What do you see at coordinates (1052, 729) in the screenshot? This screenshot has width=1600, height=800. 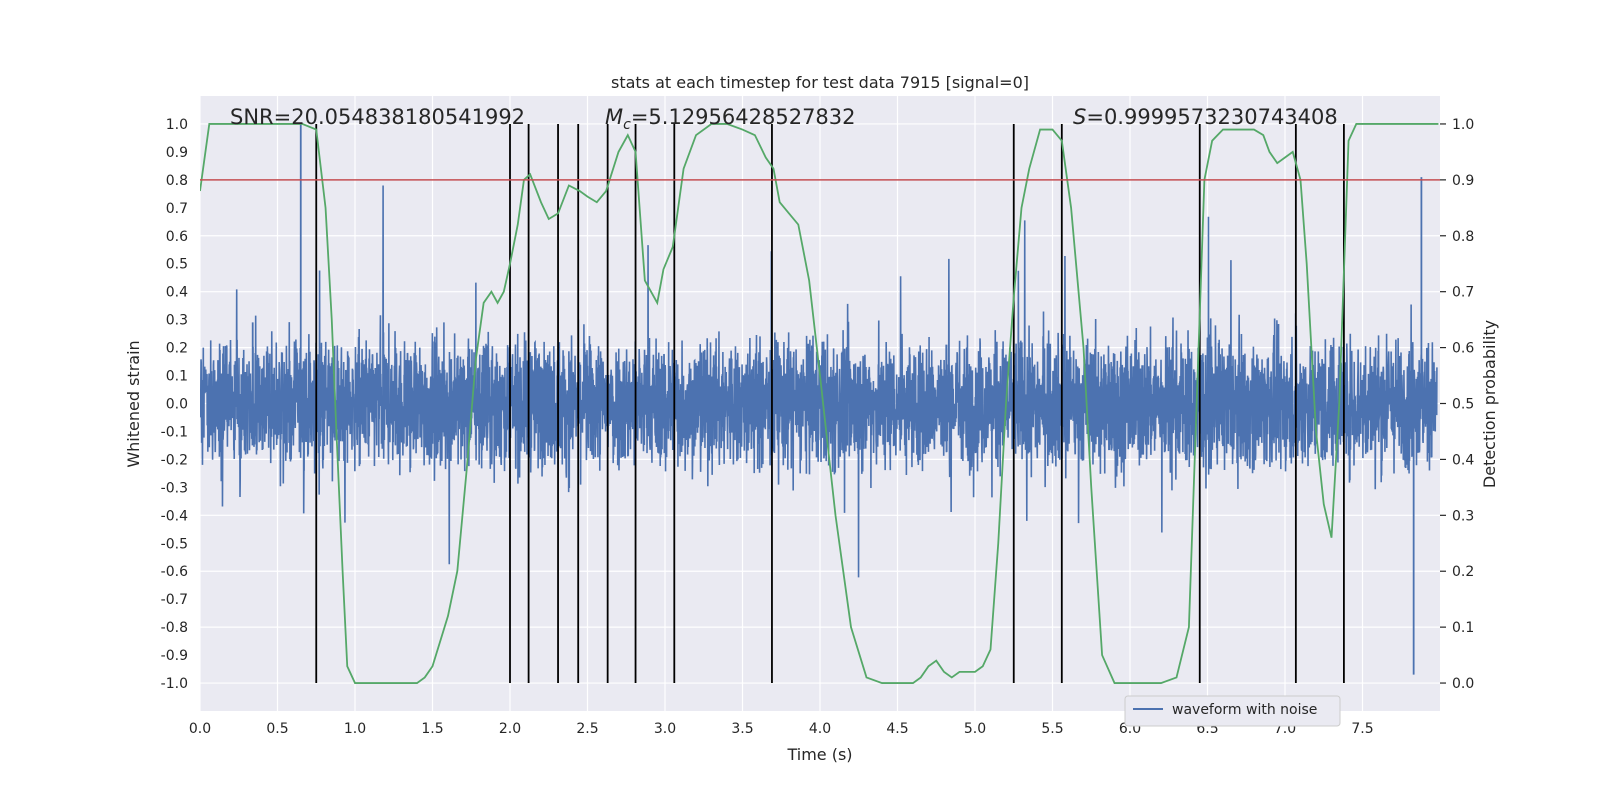 I see `x-tick-label: 5.5` at bounding box center [1052, 729].